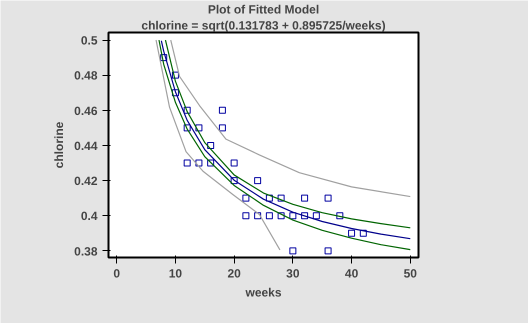 This screenshot has width=528, height=323. What do you see at coordinates (293, 273) in the screenshot?
I see `x-tick-label: 30` at bounding box center [293, 273].